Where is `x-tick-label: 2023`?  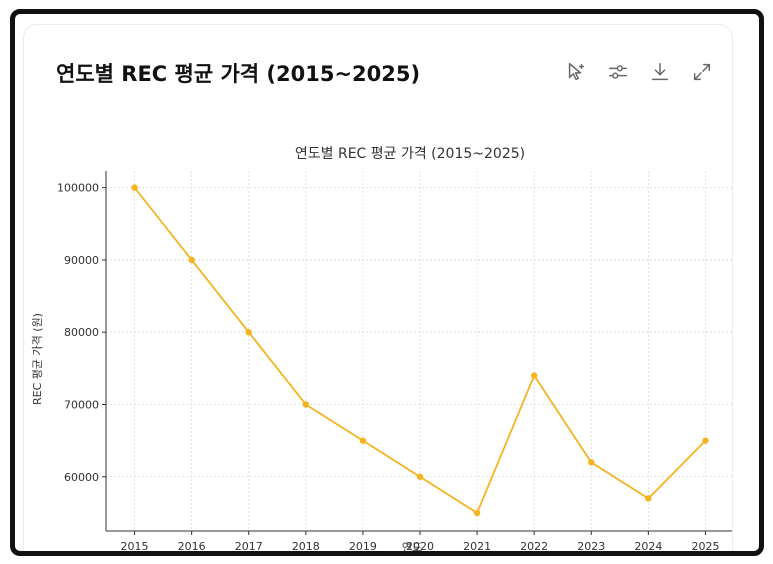 x-tick-label: 2023 is located at coordinates (591, 546).